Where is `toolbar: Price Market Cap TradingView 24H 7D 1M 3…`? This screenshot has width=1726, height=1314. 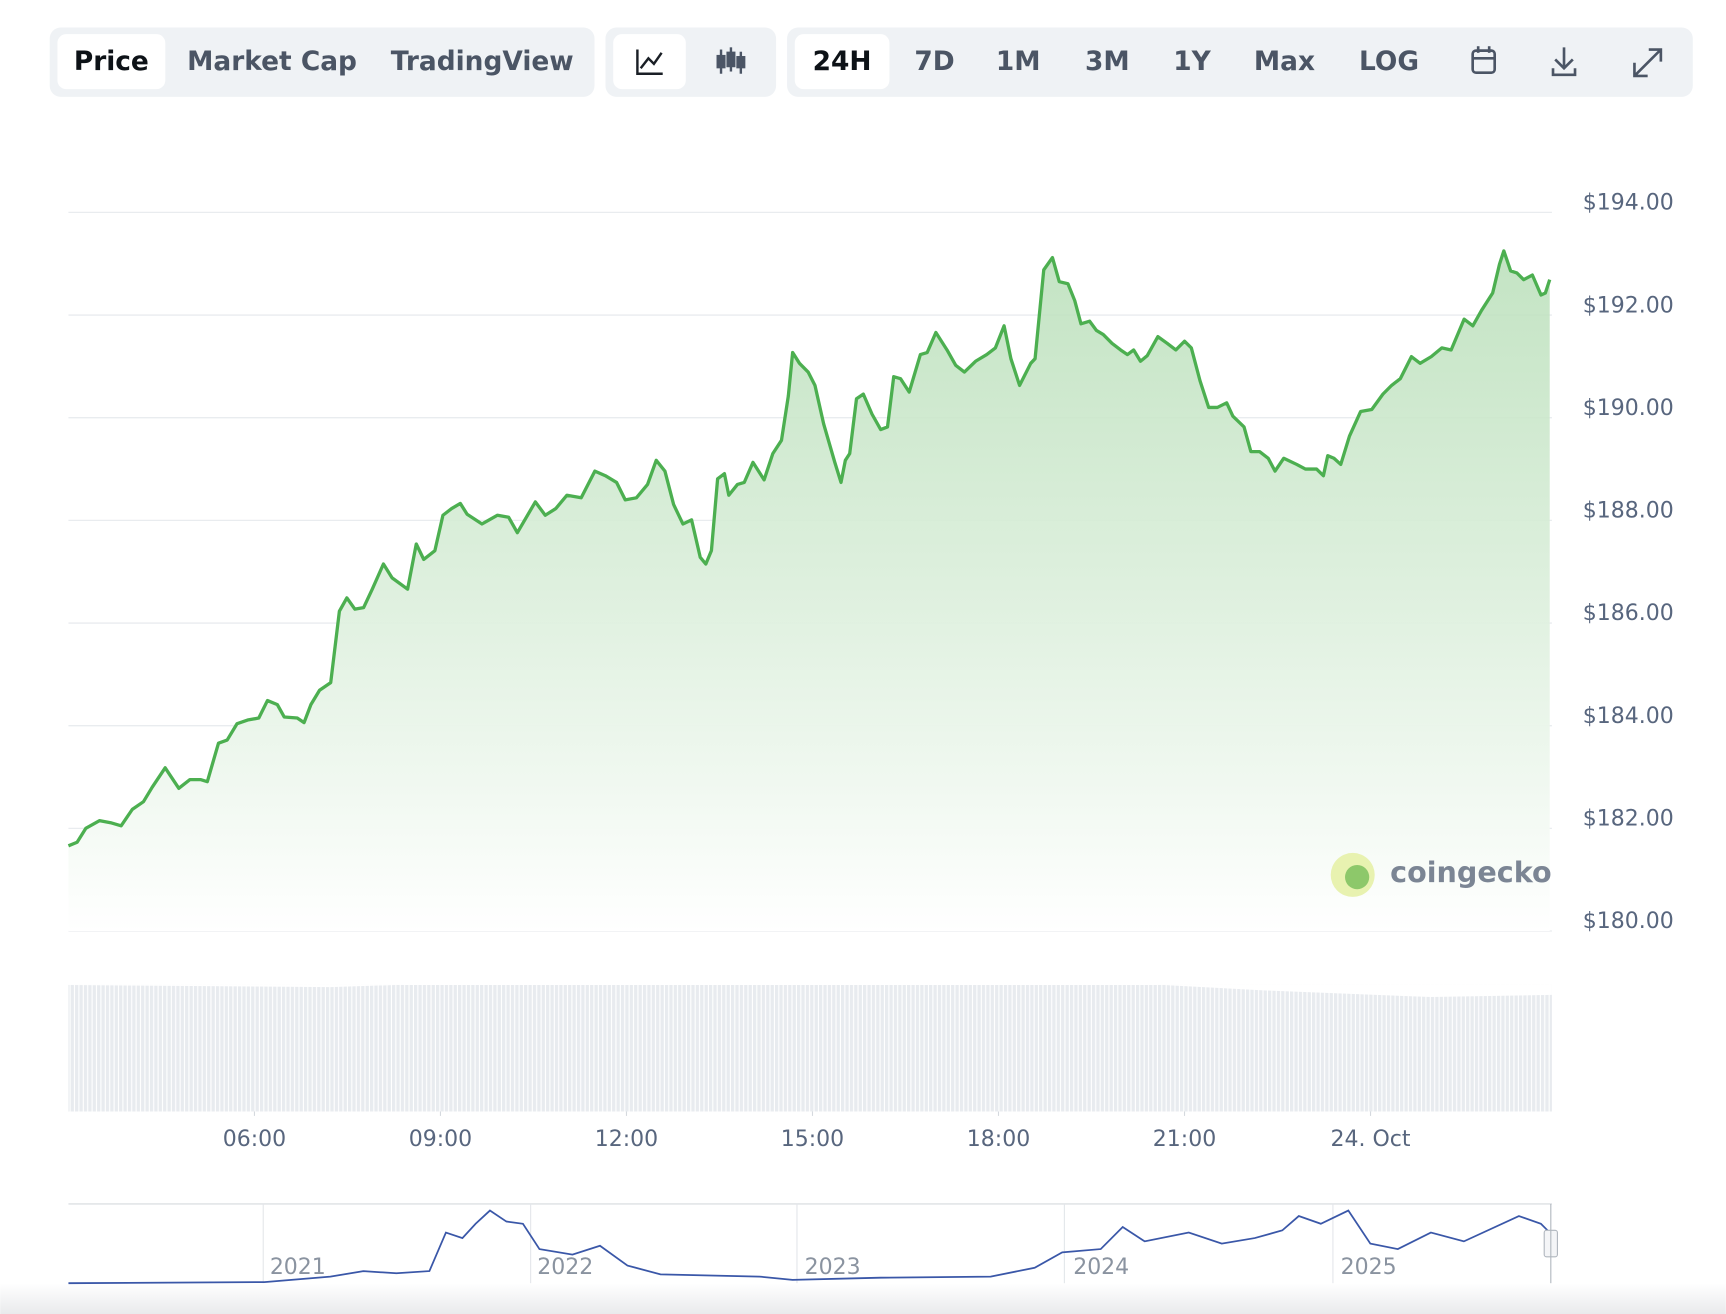 toolbar: Price Market Cap TradingView 24H 7D 1M 3… is located at coordinates (871, 62).